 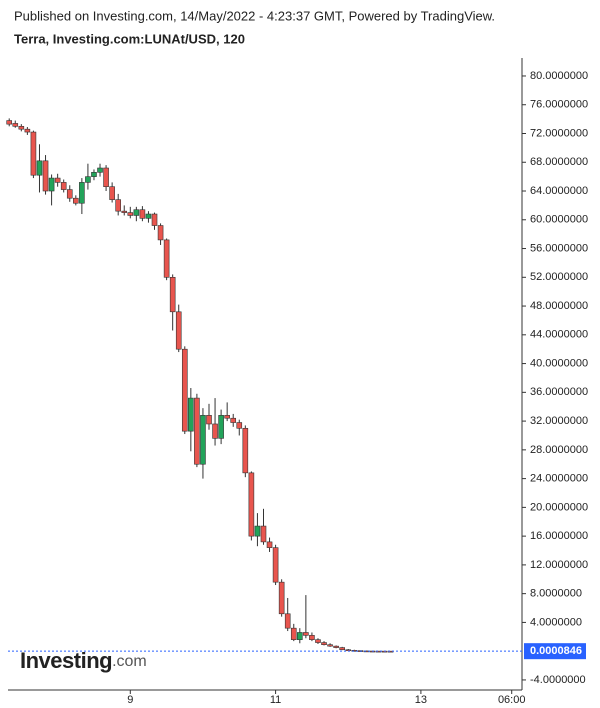 What do you see at coordinates (66, 660) in the screenshot?
I see `watermark-main: Investing` at bounding box center [66, 660].